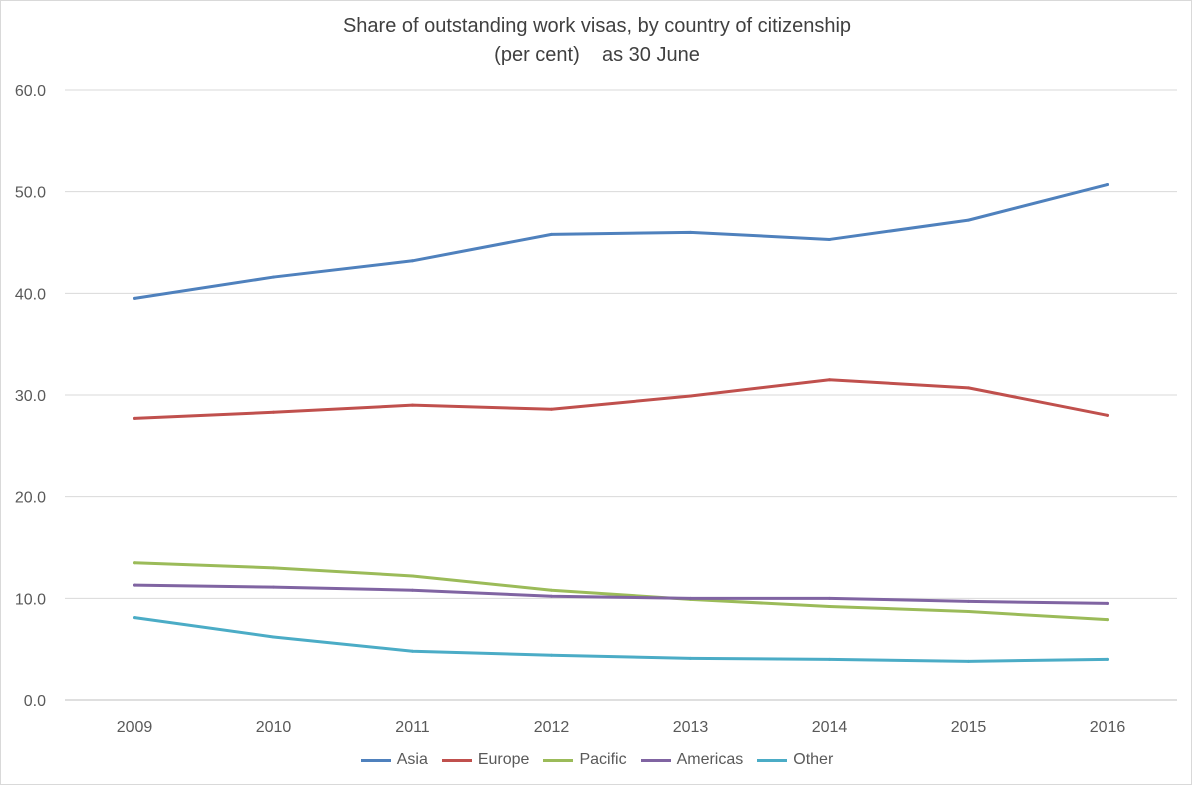 The height and width of the screenshot is (785, 1192). I want to click on legend-label: Asia, so click(412, 759).